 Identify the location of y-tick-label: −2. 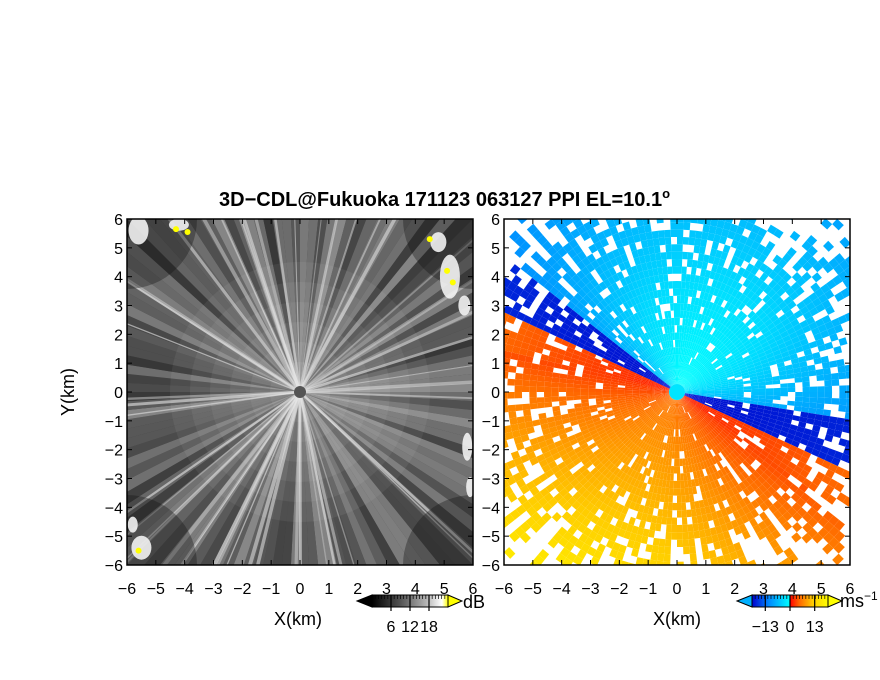
(114, 451).